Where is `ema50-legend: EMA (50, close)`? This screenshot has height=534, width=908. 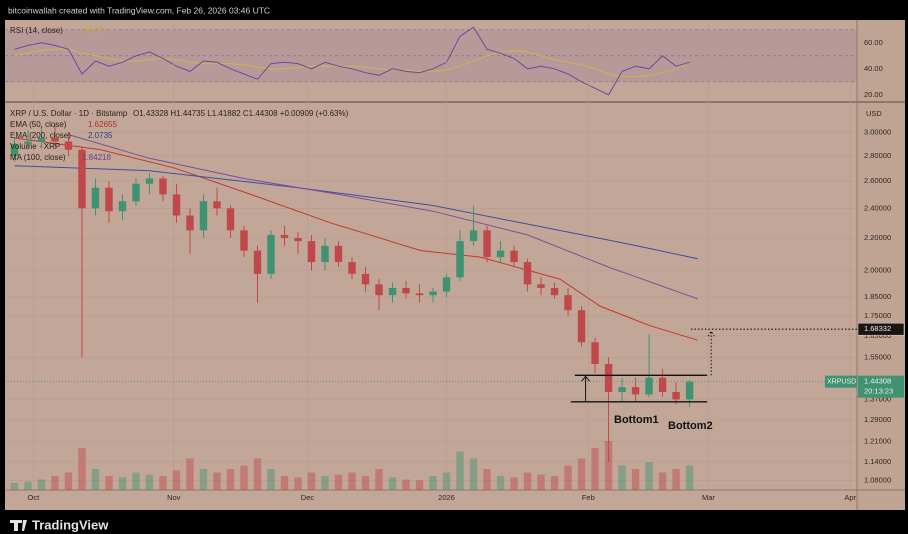
ema50-legend: EMA (50, close) is located at coordinates (38, 124).